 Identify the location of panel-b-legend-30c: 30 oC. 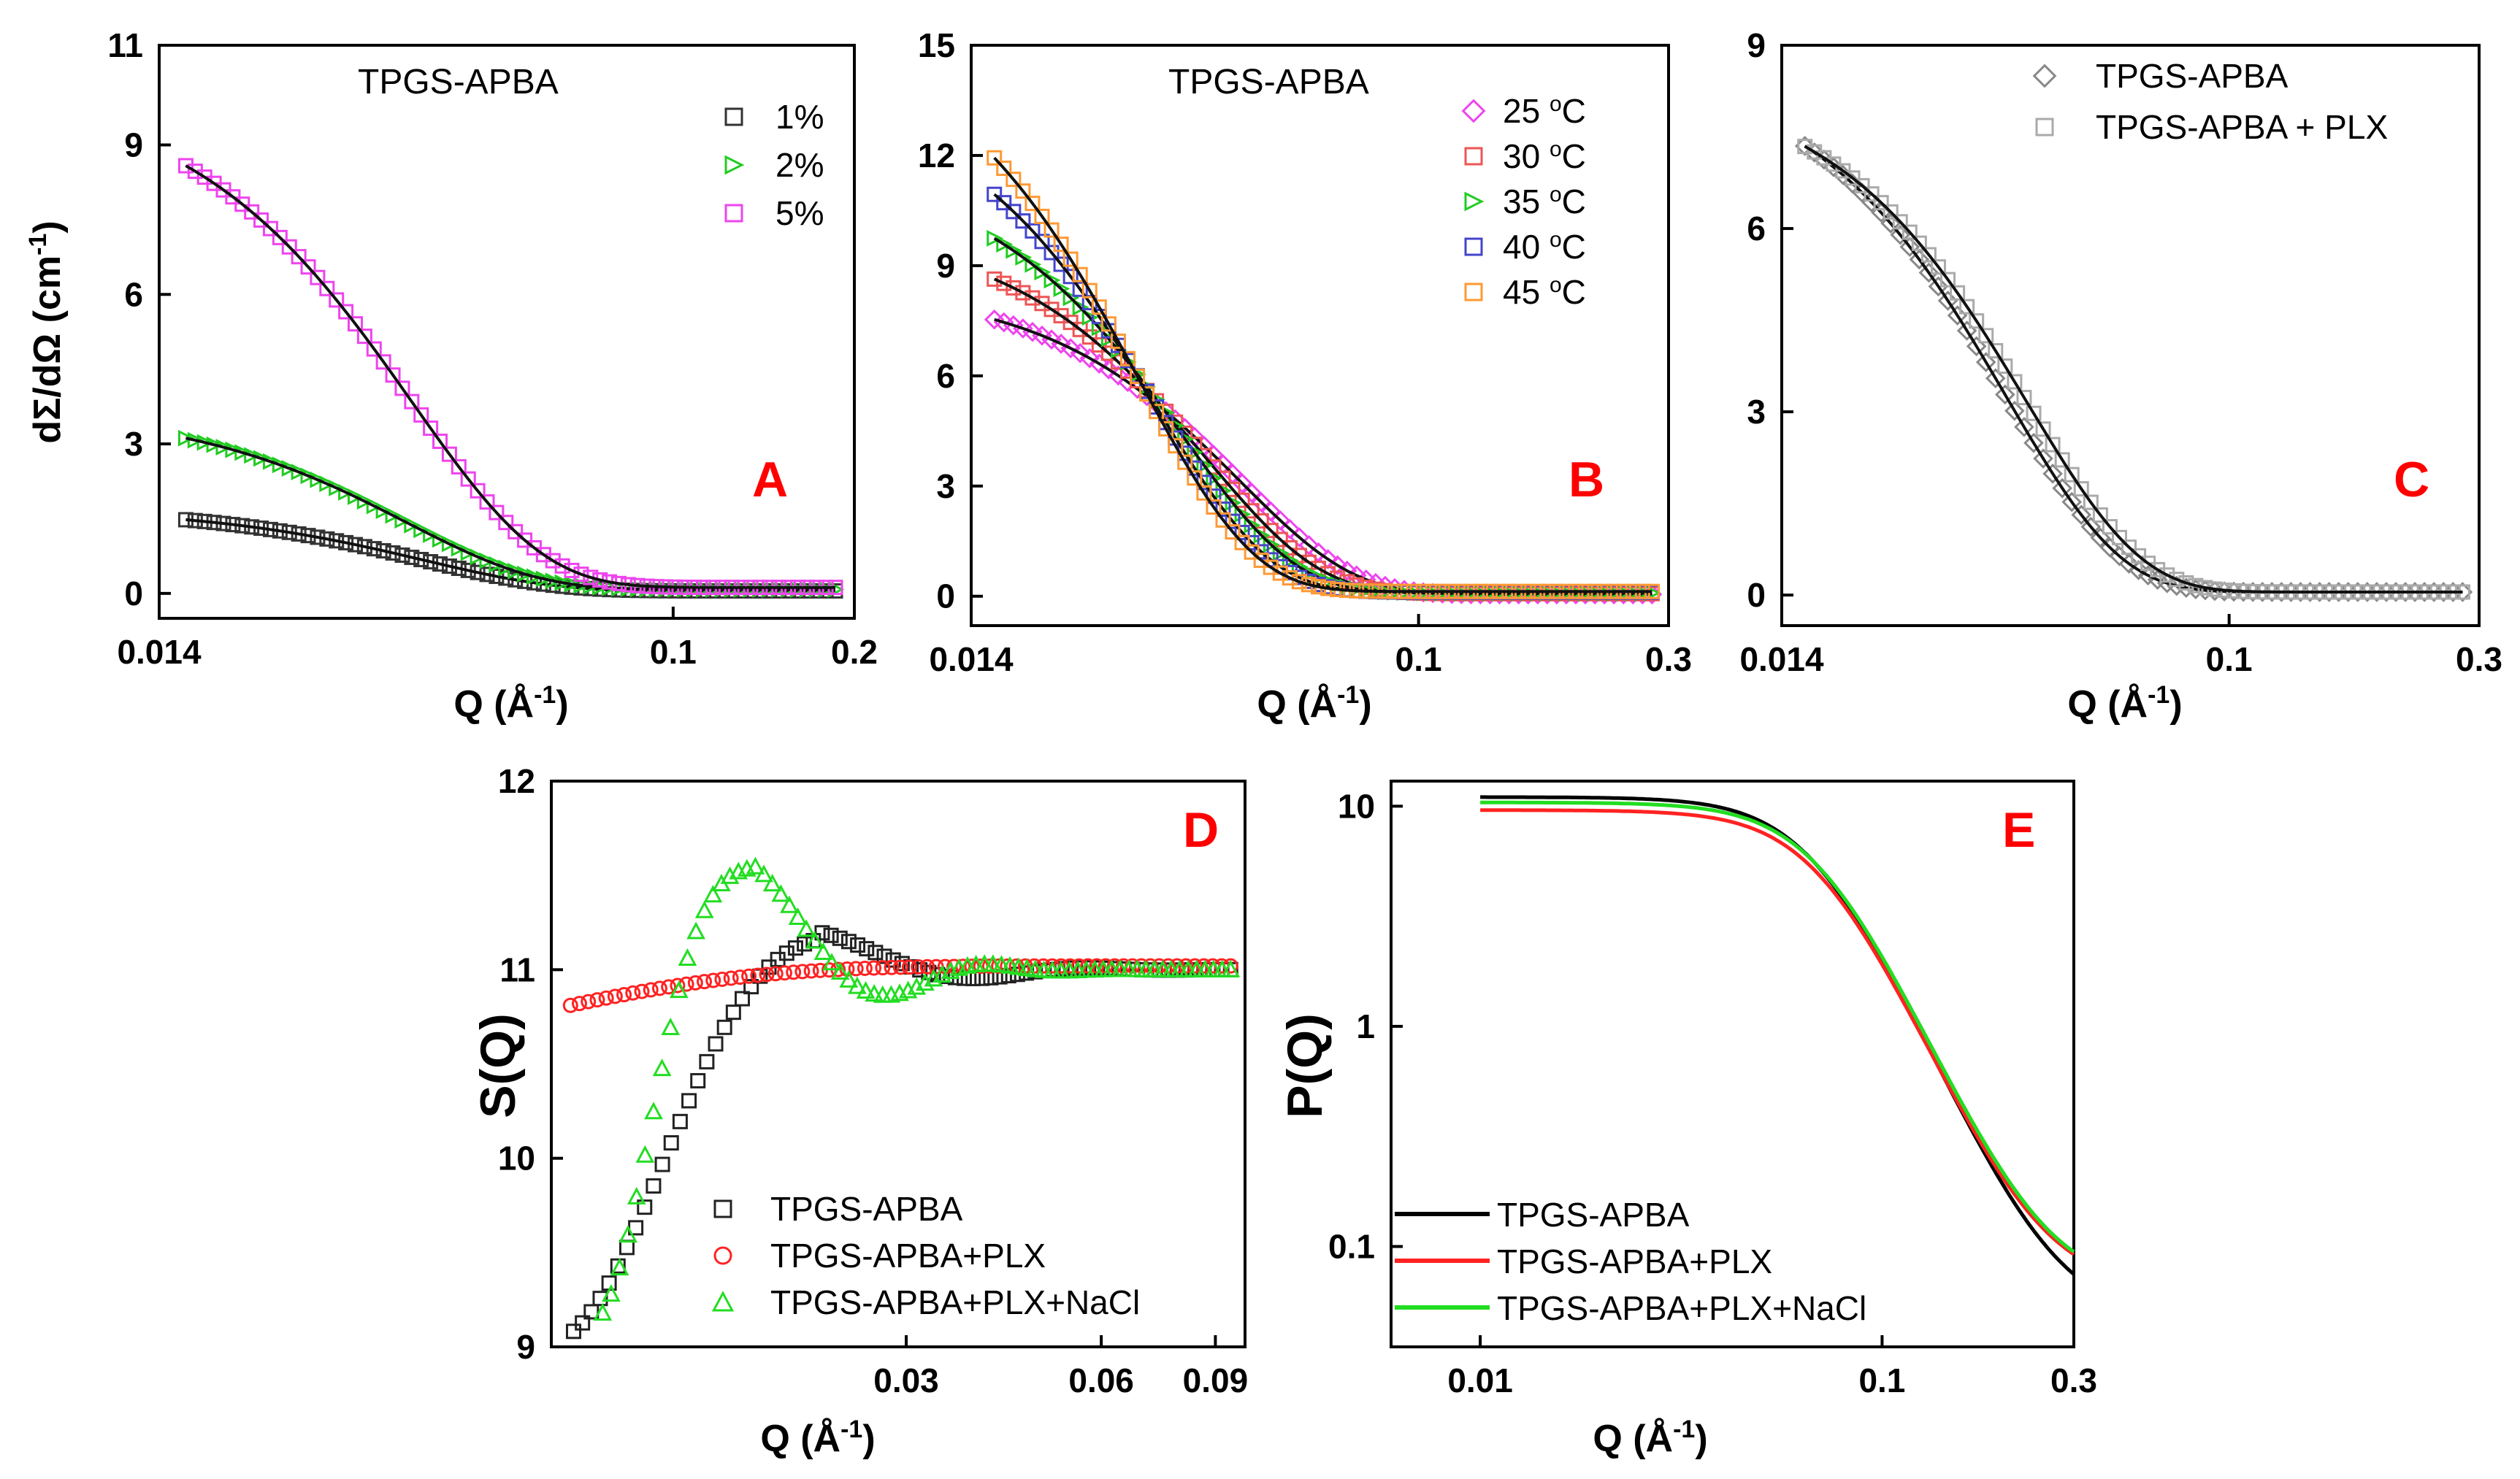
(1544, 156).